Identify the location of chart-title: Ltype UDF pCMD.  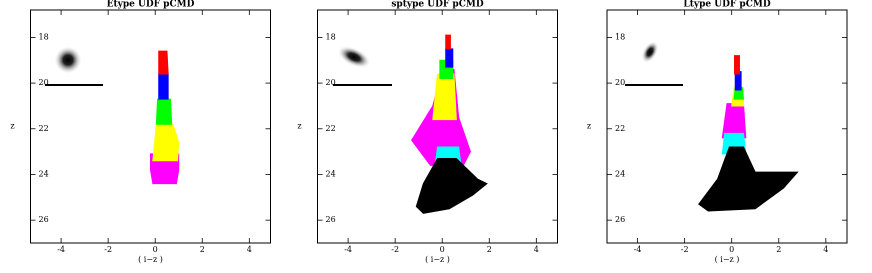
(726, 5).